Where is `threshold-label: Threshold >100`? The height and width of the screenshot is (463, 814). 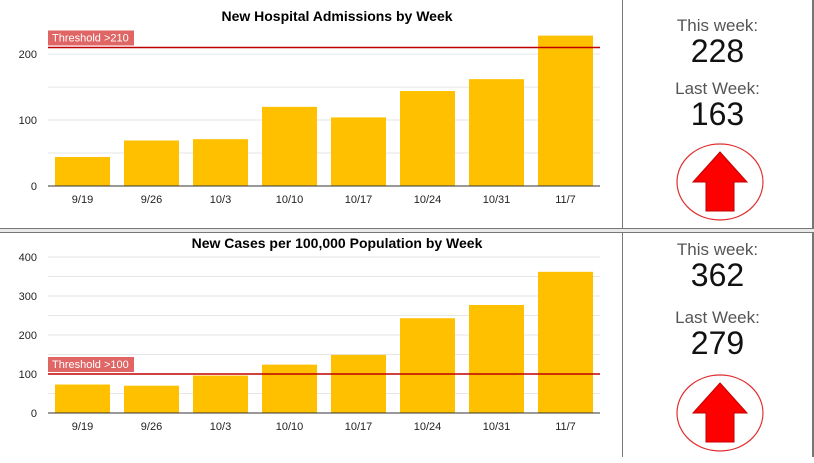 threshold-label: Threshold >100 is located at coordinates (90, 365).